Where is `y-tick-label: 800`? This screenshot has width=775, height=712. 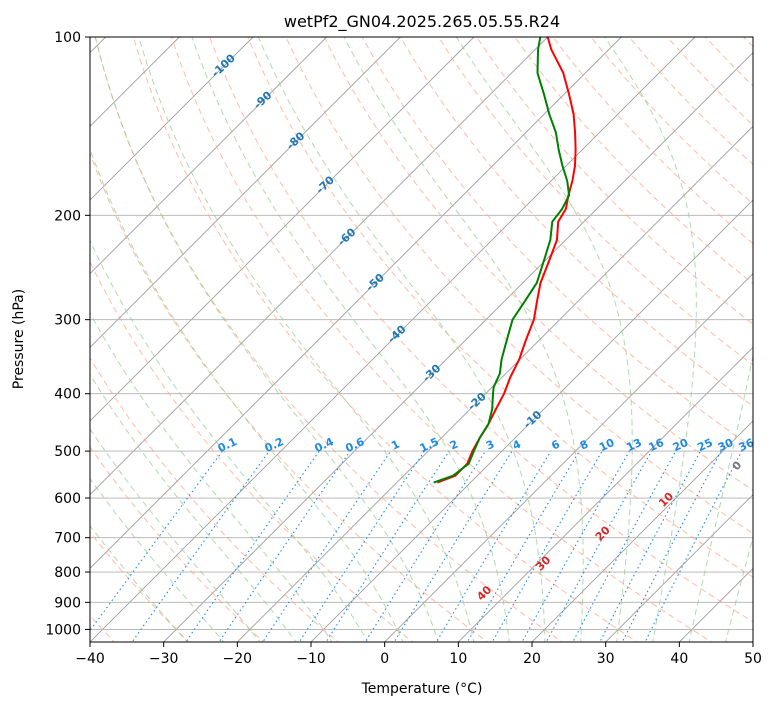 y-tick-label: 800 is located at coordinates (67, 573).